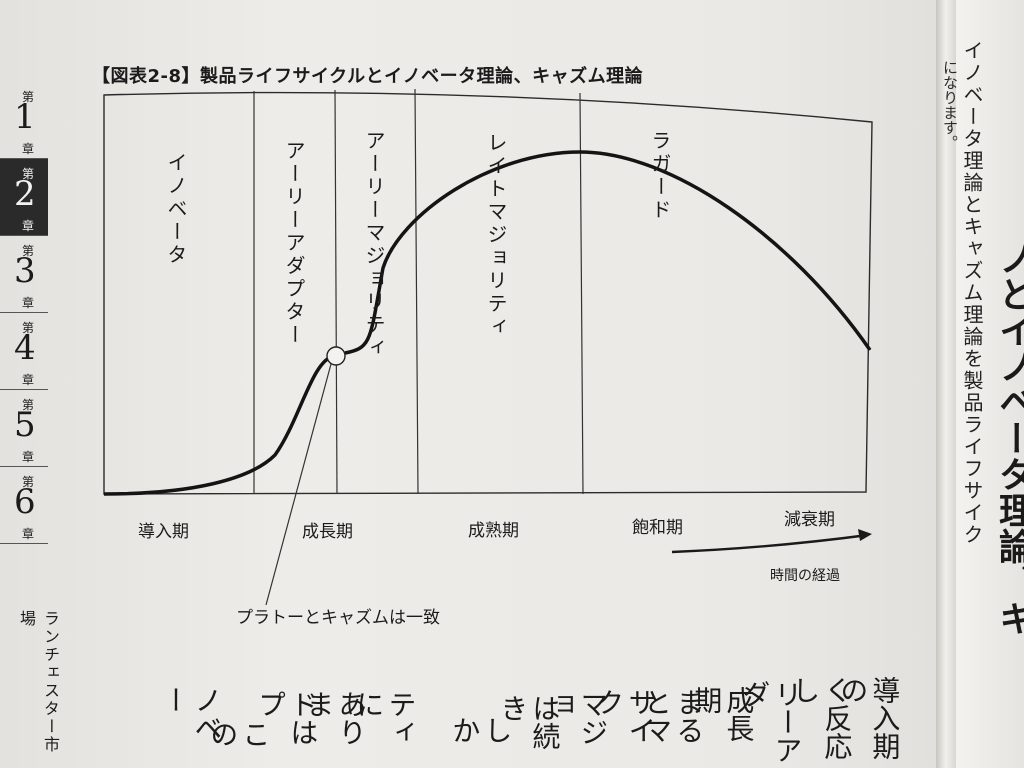 This screenshot has height=768, width=1024. Describe the element at coordinates (869, 718) in the screenshot. I see `body-text-column: 導入期の` at that location.